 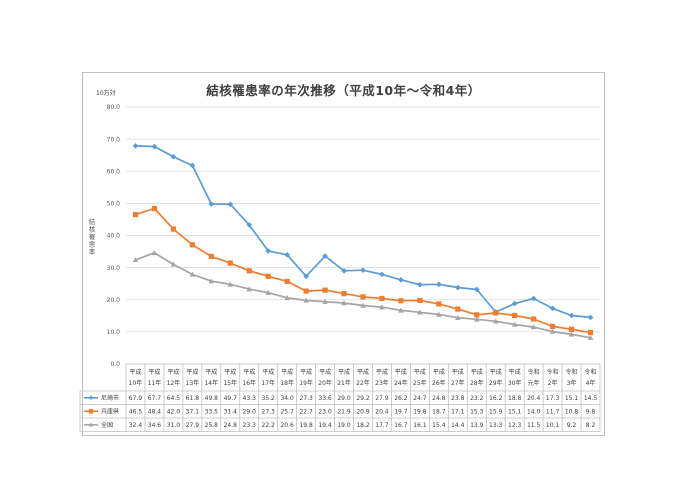 What do you see at coordinates (401, 425) in the screenshot?
I see `table-value: 16.7` at bounding box center [401, 425].